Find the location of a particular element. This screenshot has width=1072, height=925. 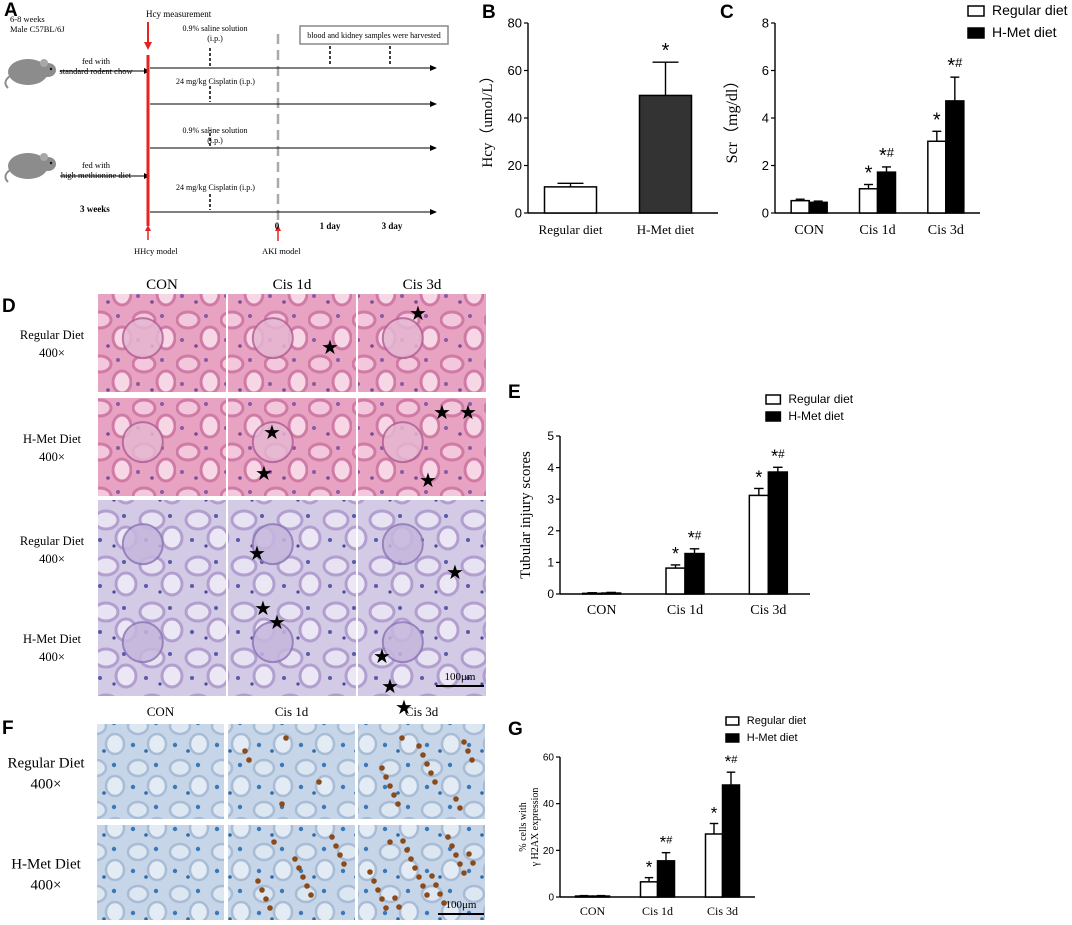

legend-label: H-Met diet is located at coordinates (816, 416).